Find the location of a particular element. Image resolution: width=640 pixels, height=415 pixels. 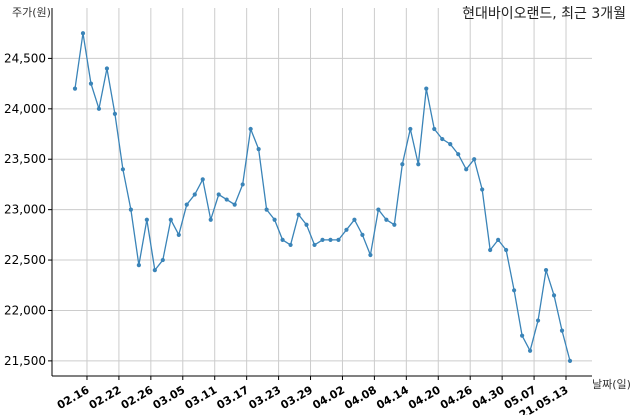

x-axis-label: 날짜(일) is located at coordinates (611, 384).